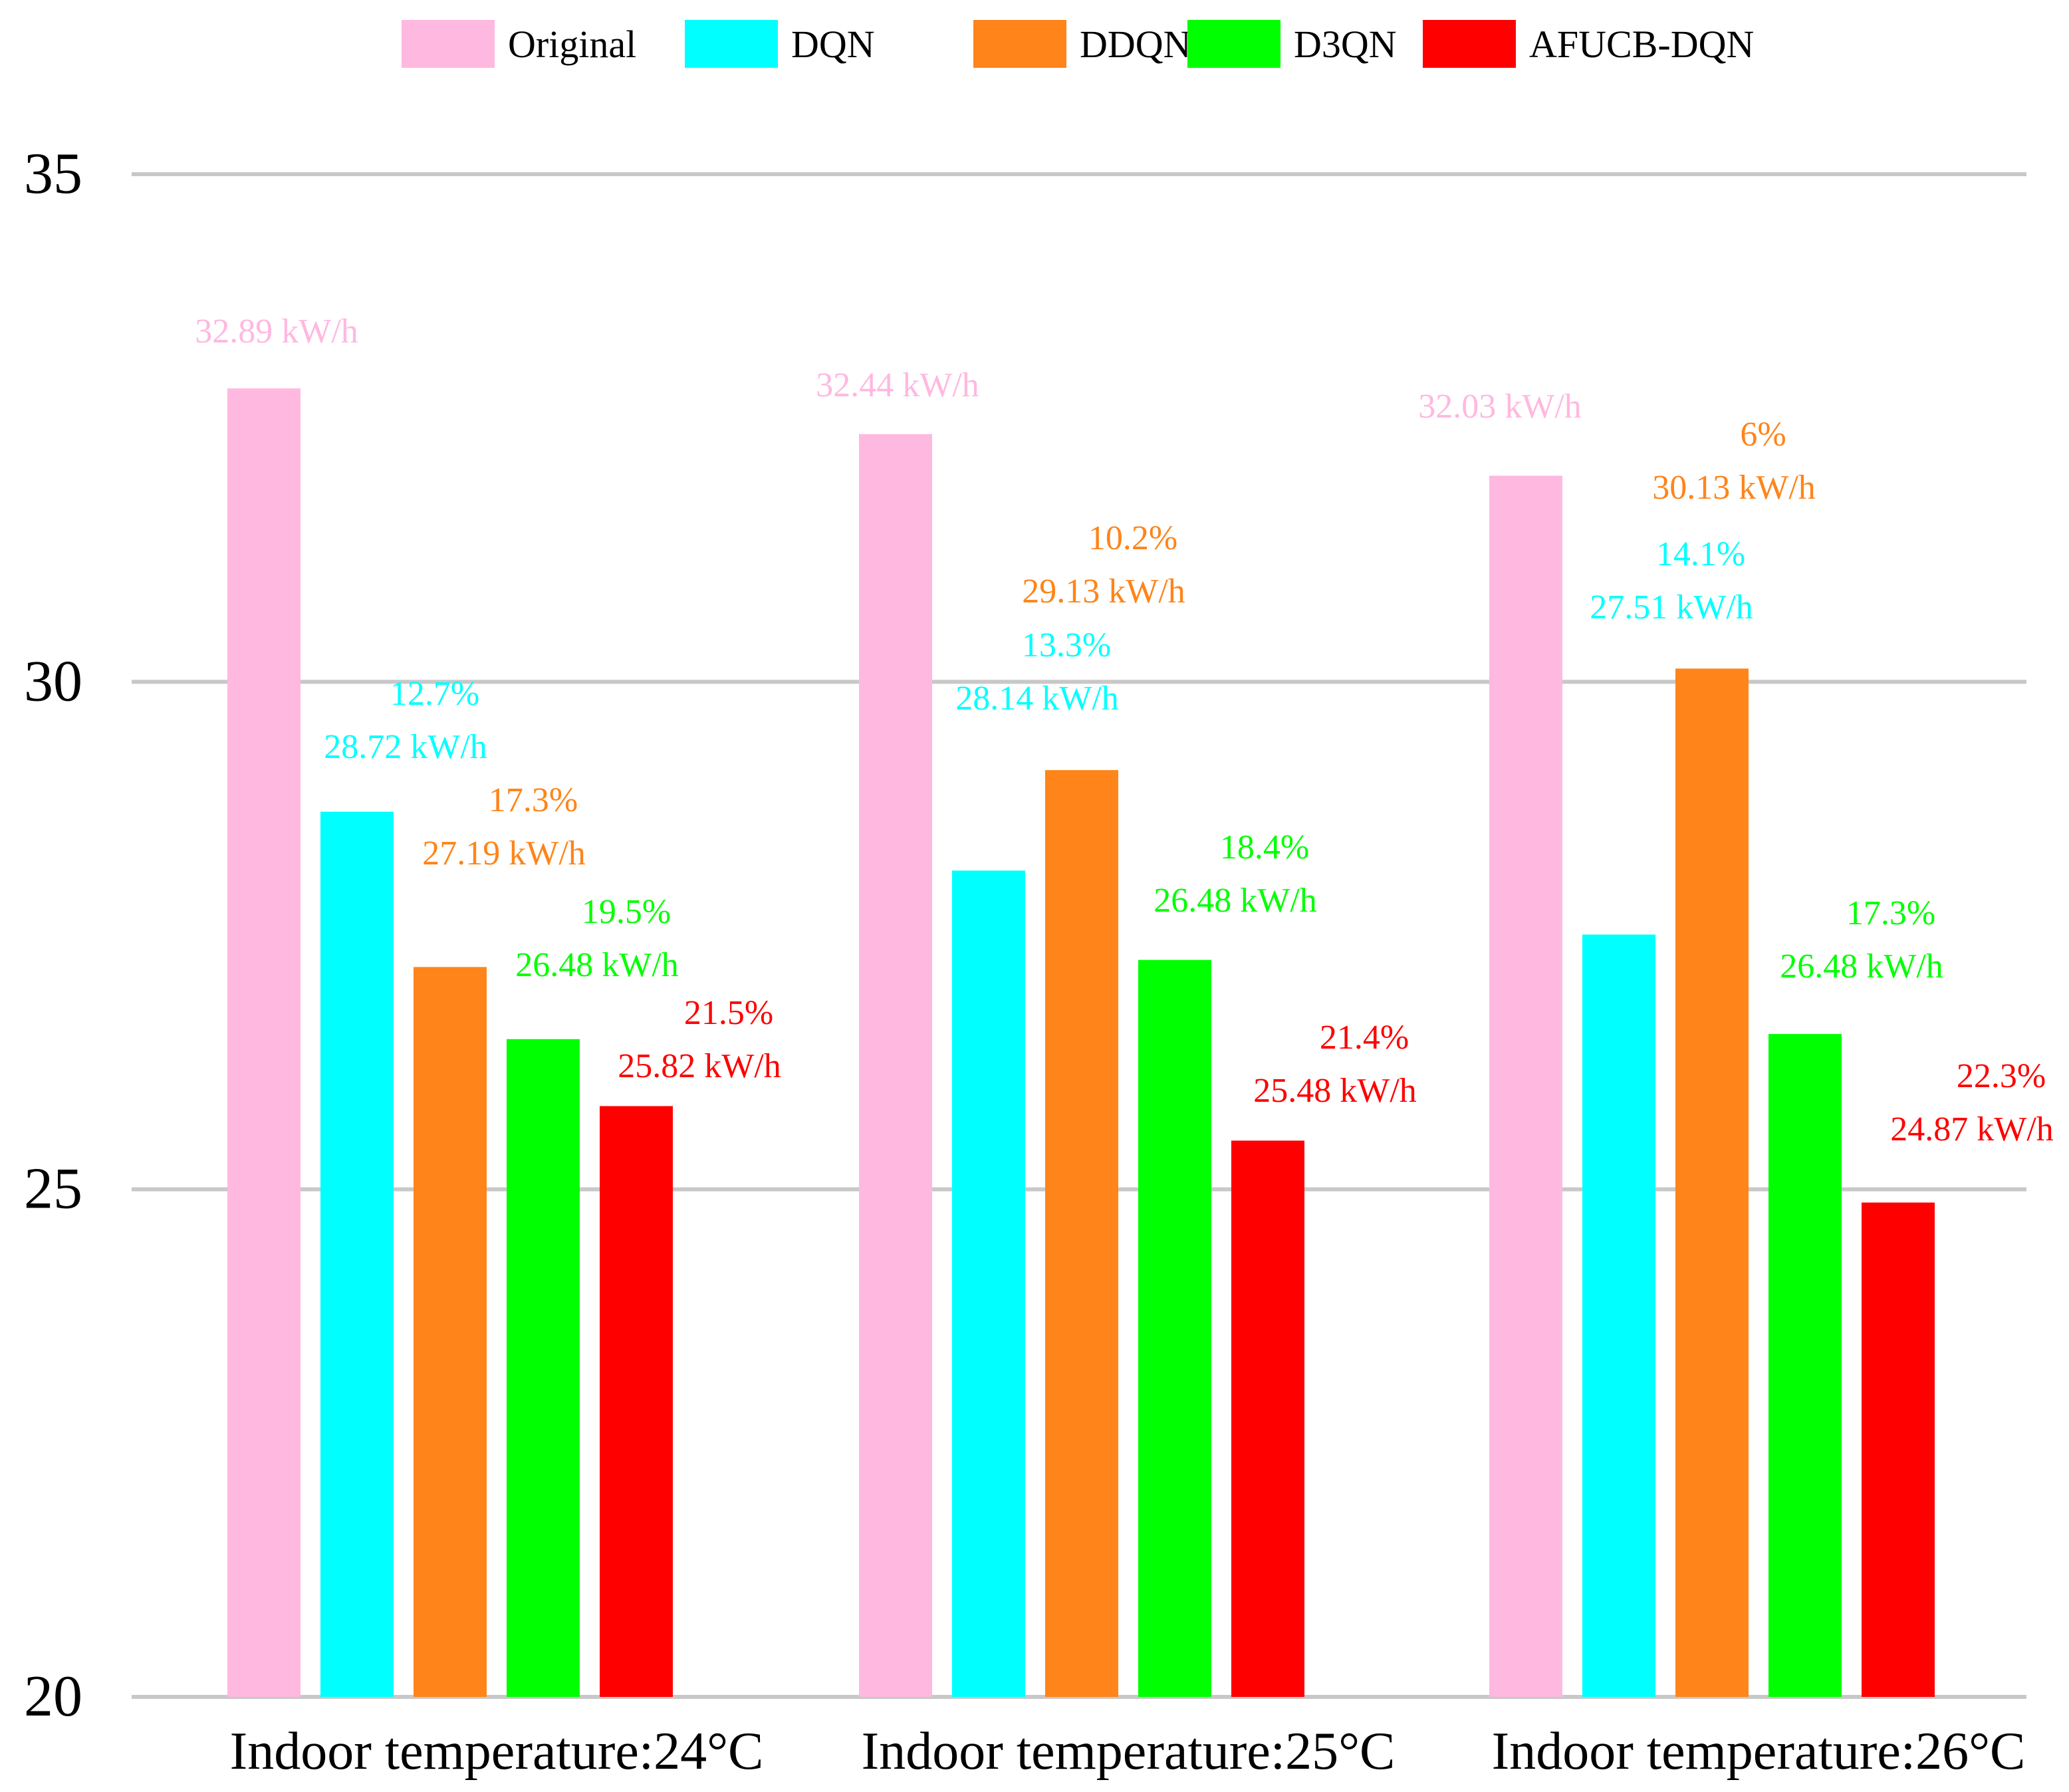  What do you see at coordinates (1972, 1129) in the screenshot?
I see `value-label: 24.87 kW/h` at bounding box center [1972, 1129].